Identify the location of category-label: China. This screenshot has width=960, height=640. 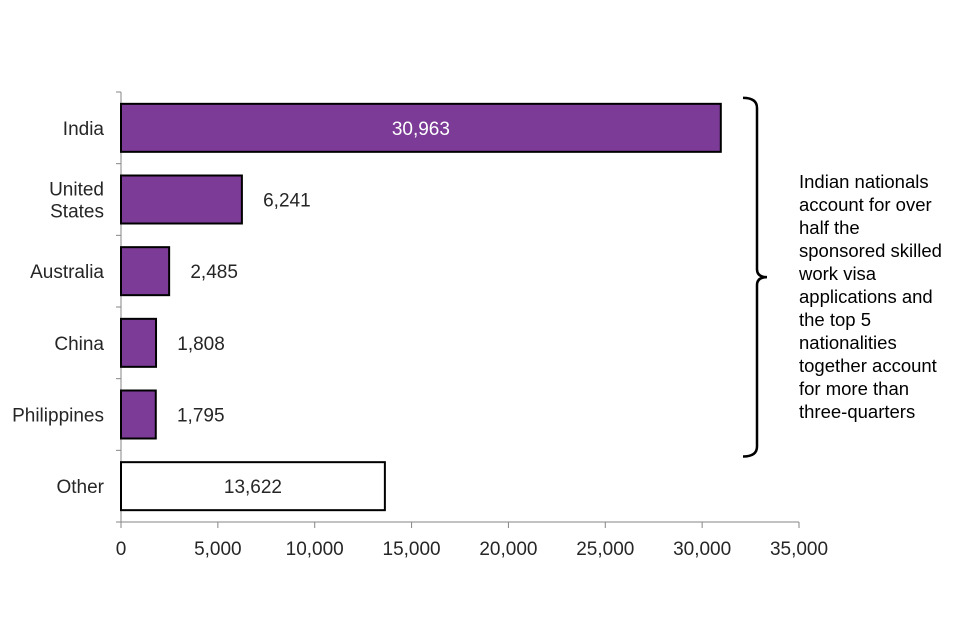
(79, 344).